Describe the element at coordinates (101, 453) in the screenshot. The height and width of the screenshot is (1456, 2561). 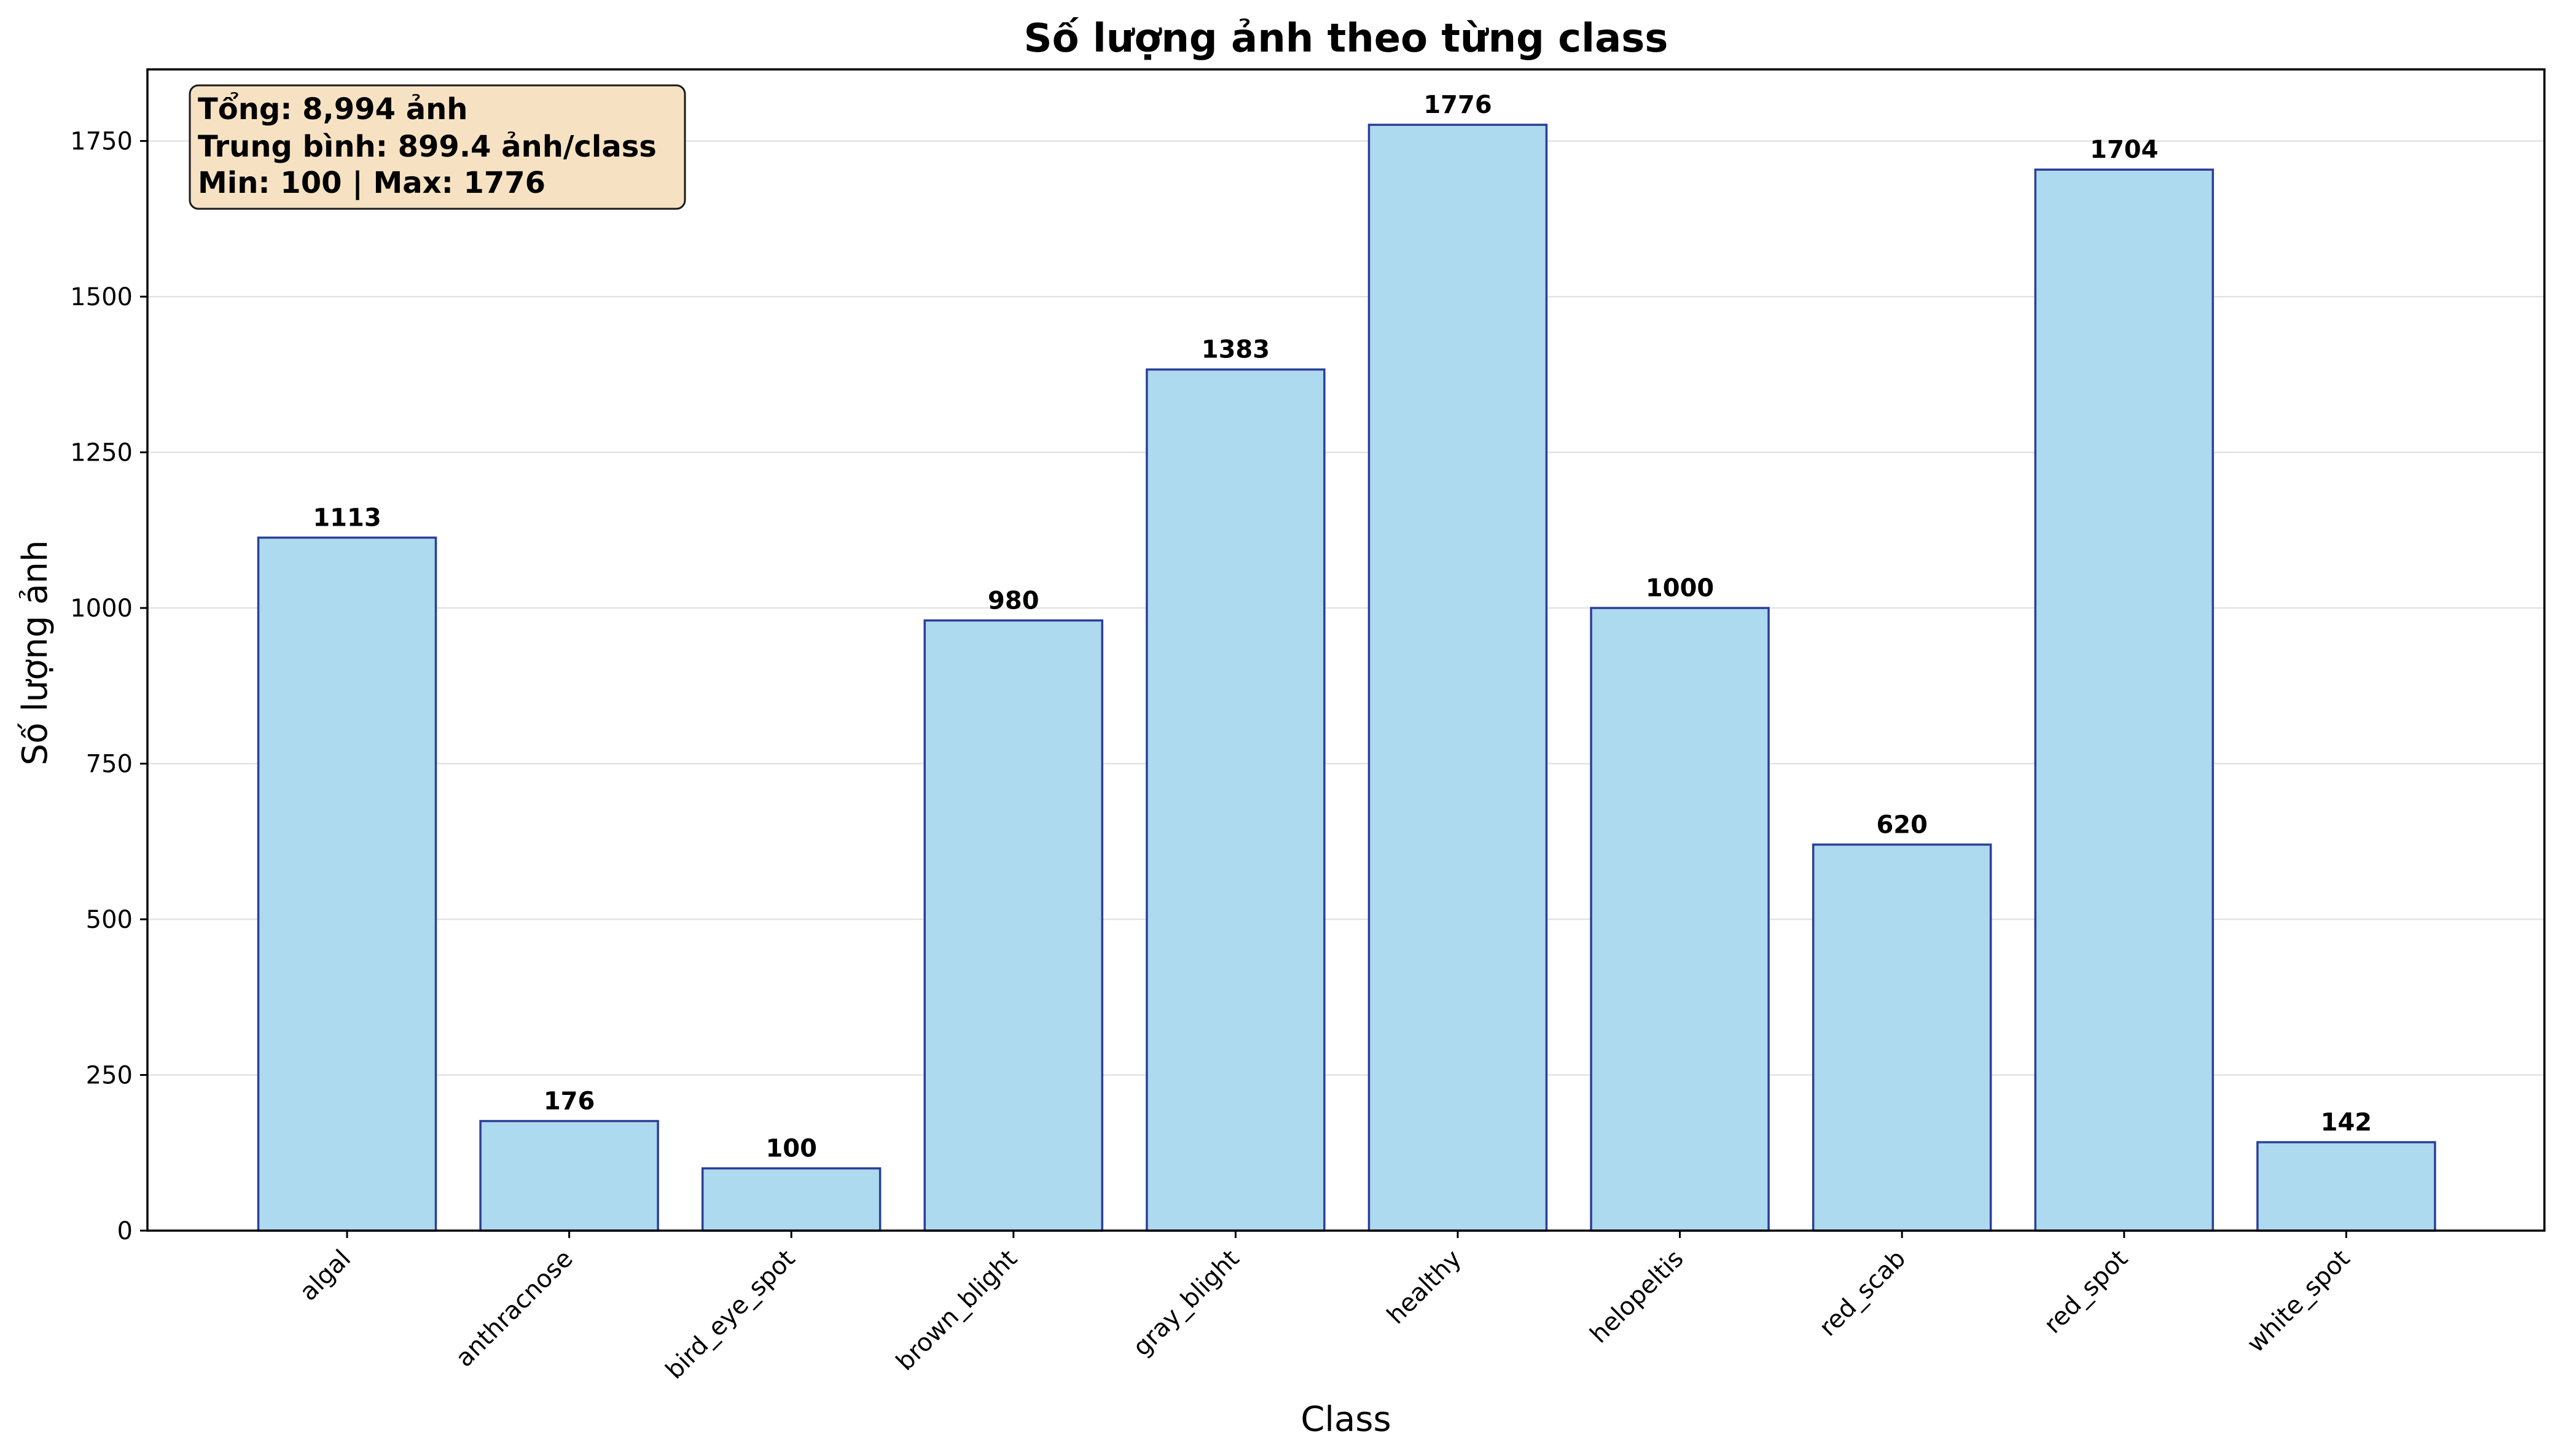
I see `y-tick-label: 1250` at that location.